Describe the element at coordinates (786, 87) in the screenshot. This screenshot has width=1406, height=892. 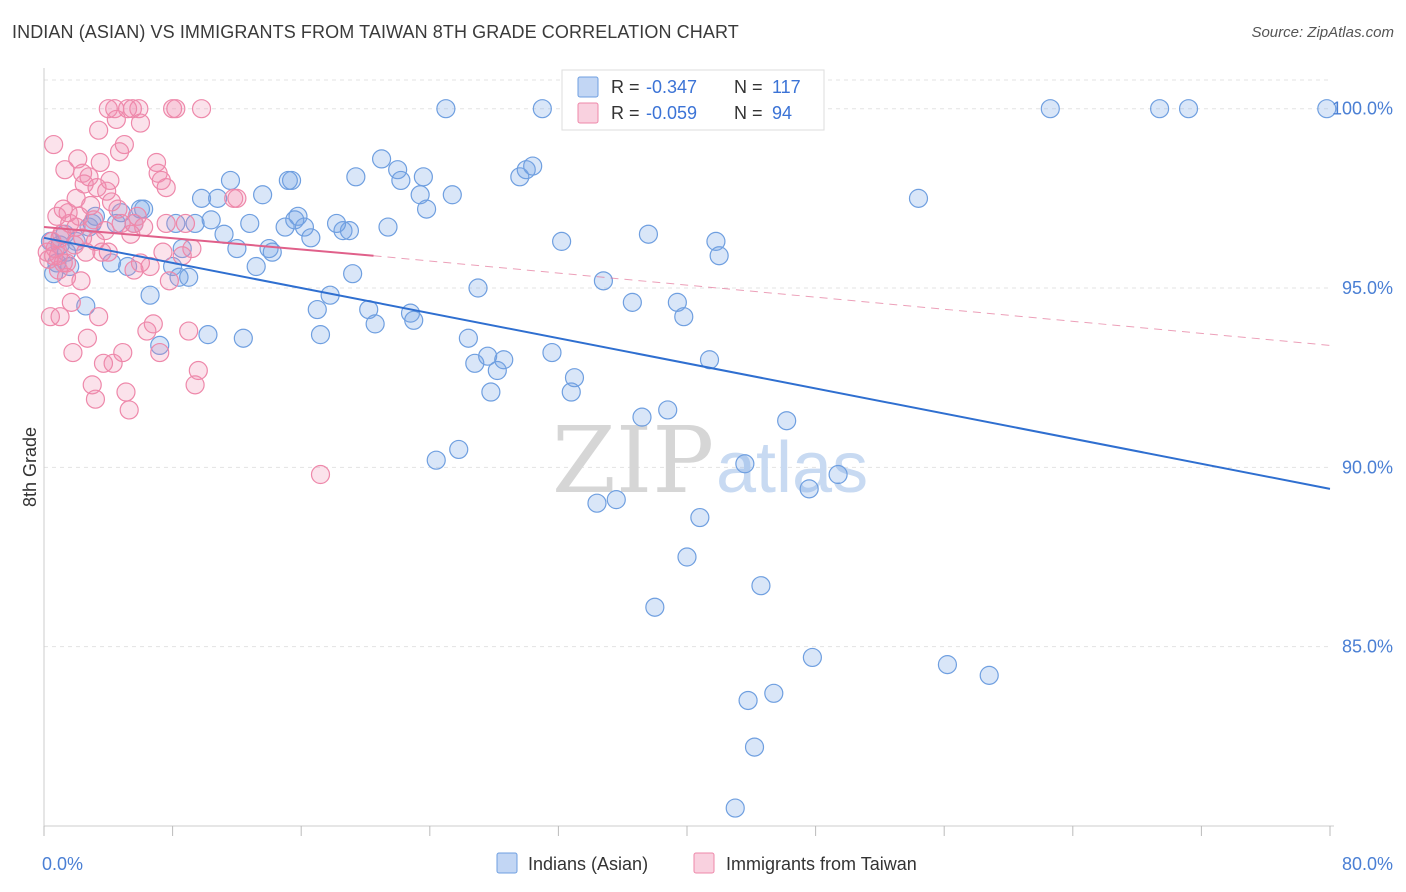
I see `legend-n-value-1: 117` at that location.